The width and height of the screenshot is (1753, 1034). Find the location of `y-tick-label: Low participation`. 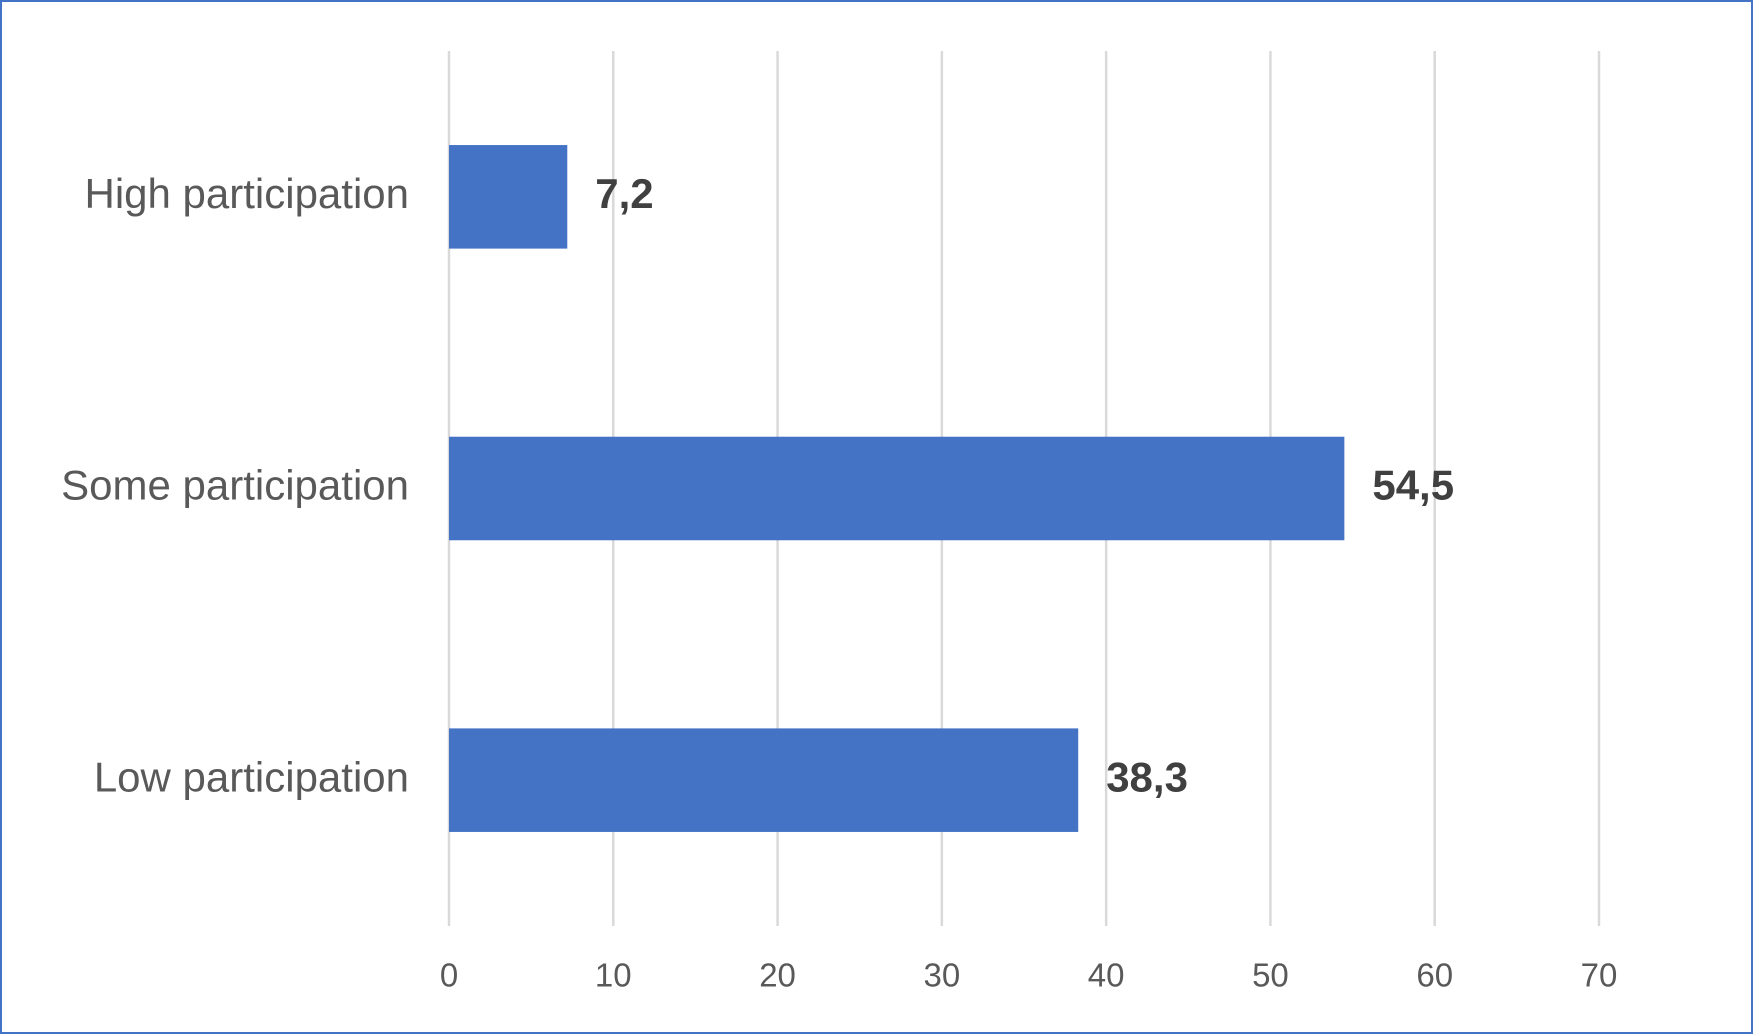

y-tick-label: Low participation is located at coordinates (251, 776).